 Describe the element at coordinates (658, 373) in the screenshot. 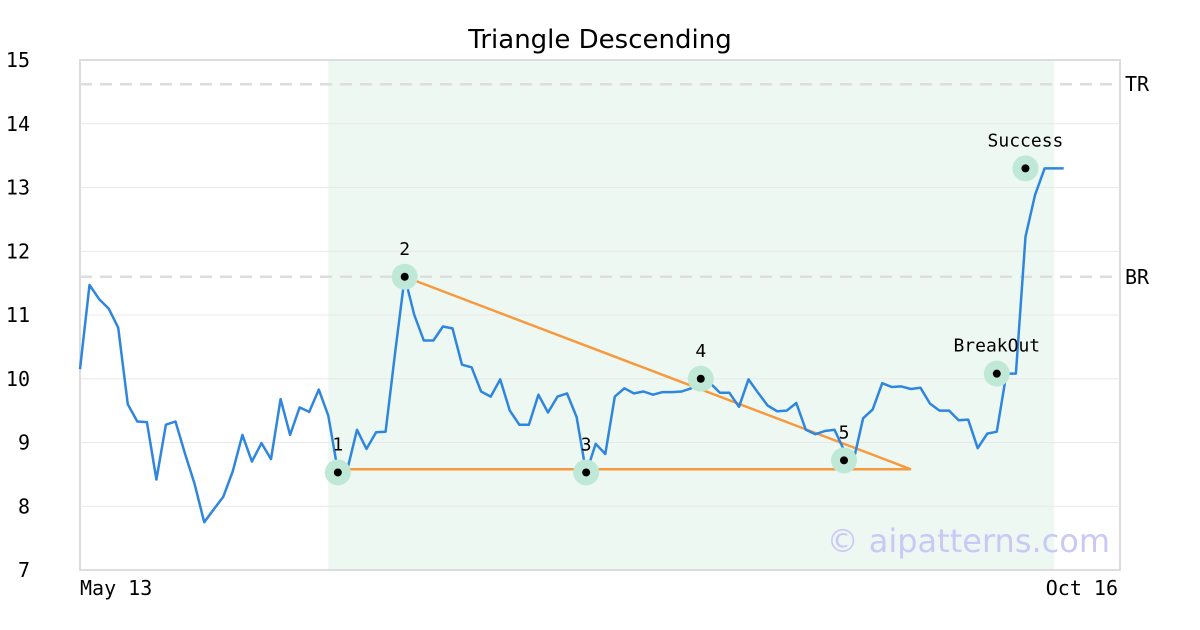

I see `trendline` at that location.